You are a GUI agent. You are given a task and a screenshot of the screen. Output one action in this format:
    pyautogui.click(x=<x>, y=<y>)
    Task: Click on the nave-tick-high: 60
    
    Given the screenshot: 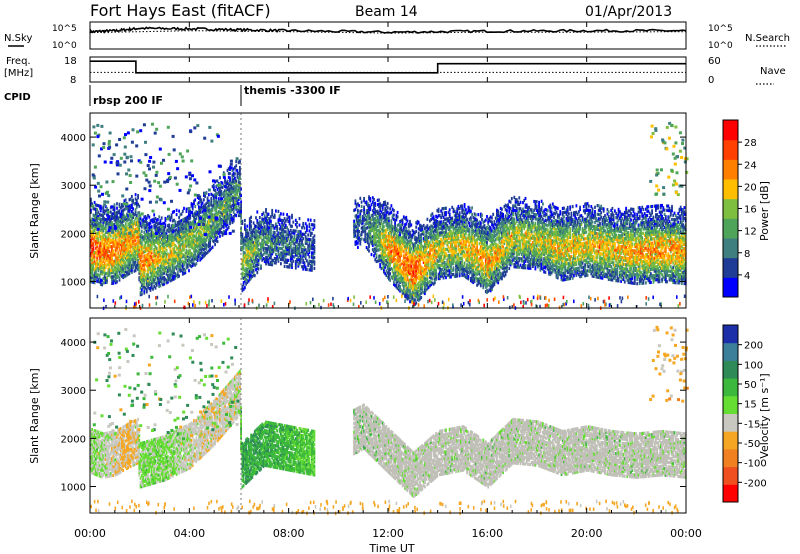 What is the action you would take?
    pyautogui.click(x=714, y=61)
    